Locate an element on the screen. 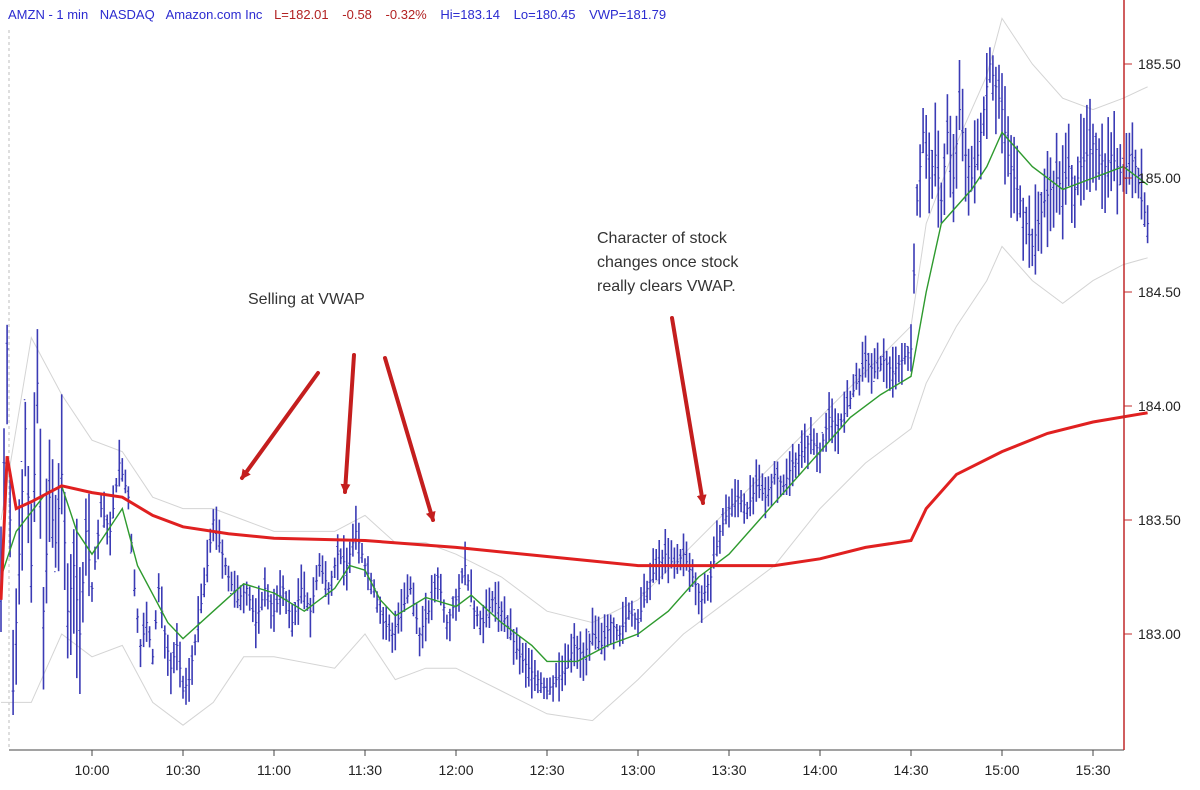 This screenshot has width=1200, height=790. annotation-arrows is located at coordinates (473, 419).